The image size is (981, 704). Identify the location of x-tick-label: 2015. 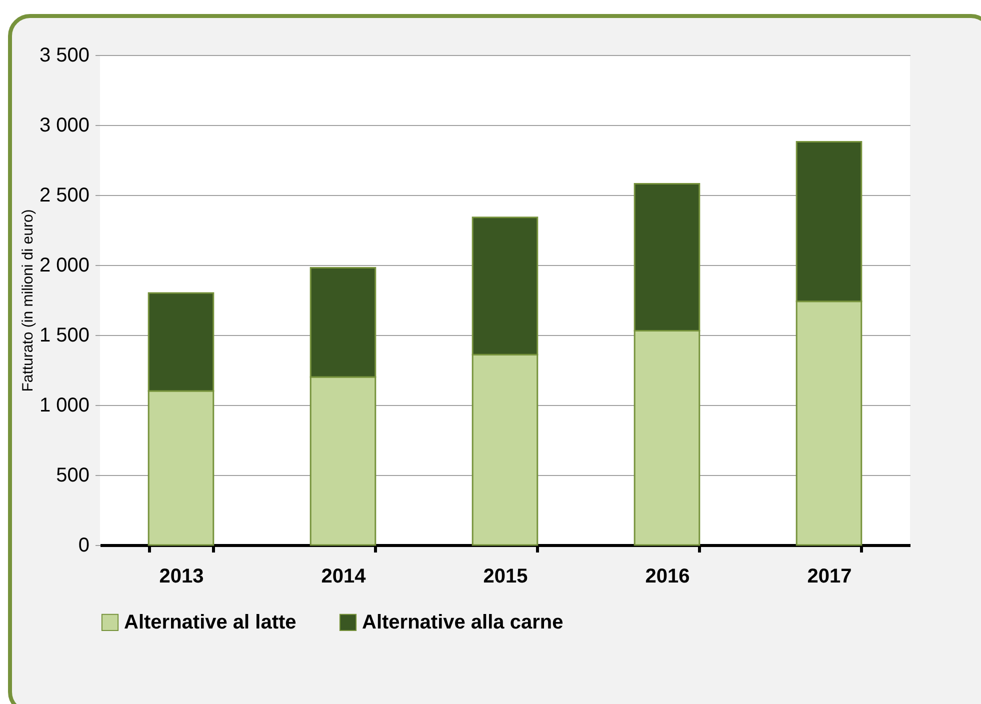
(505, 577).